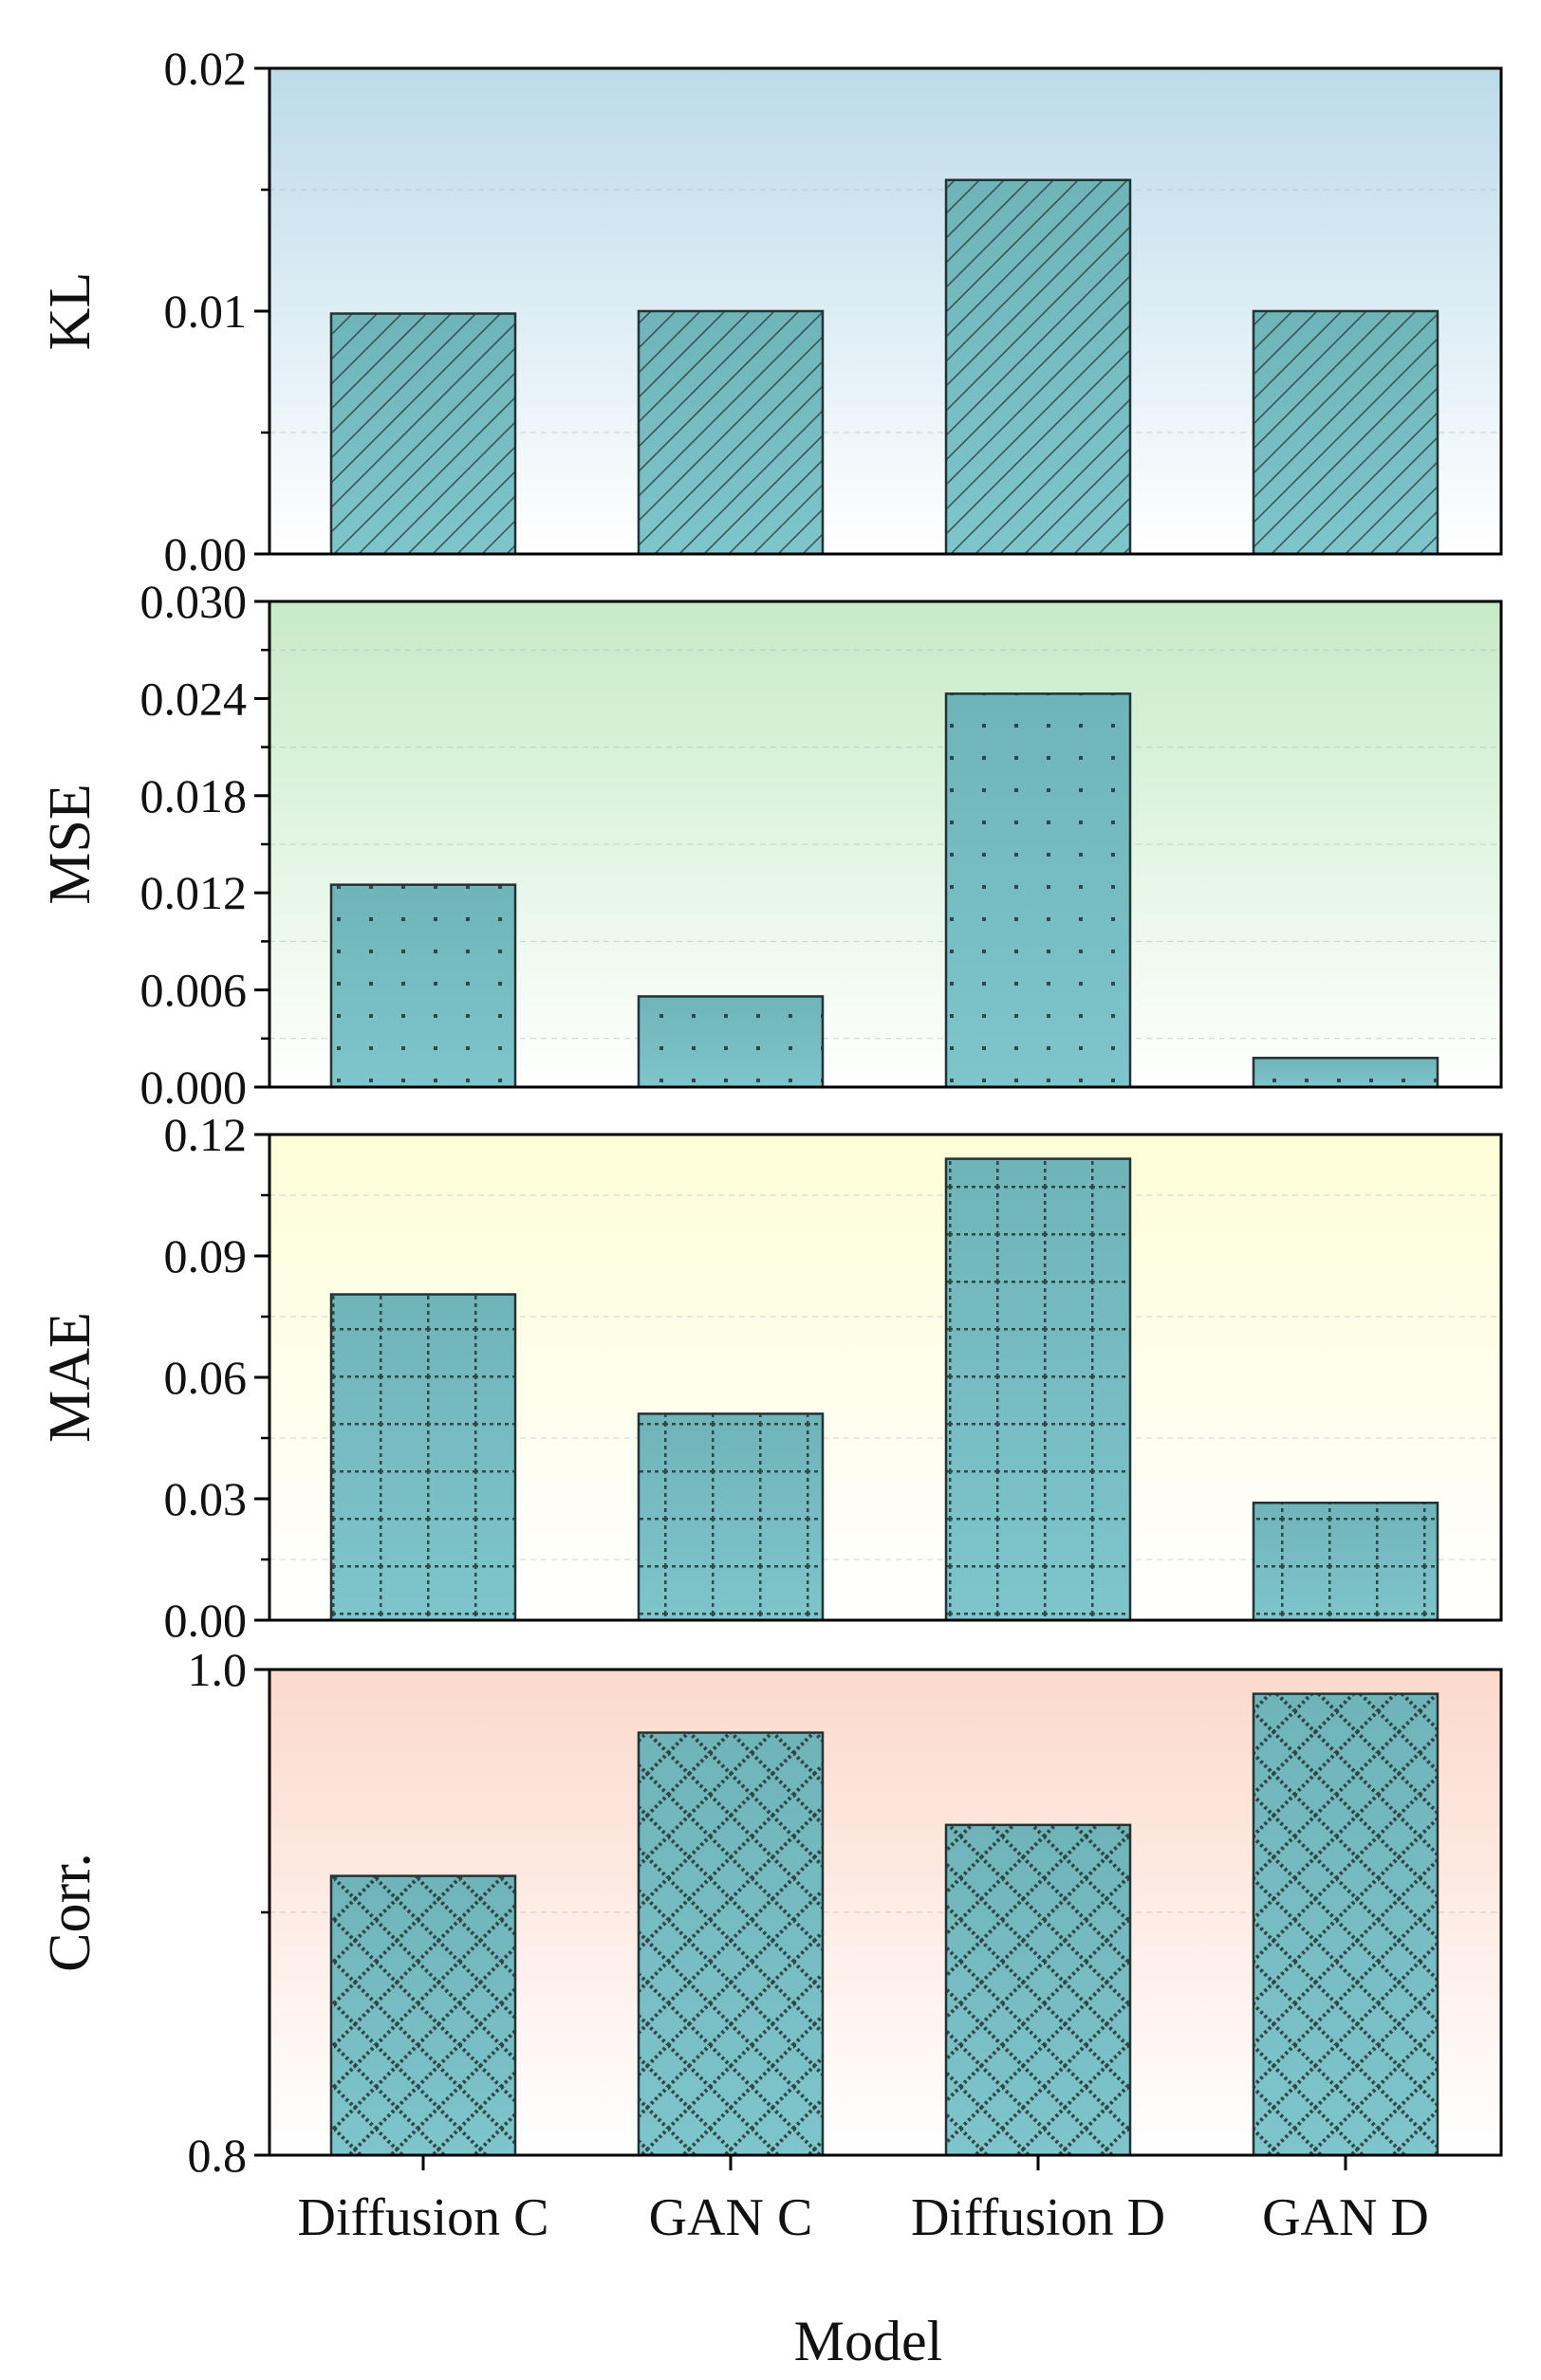  Describe the element at coordinates (194, 795) in the screenshot. I see `y-tick-label: 0.018` at that location.